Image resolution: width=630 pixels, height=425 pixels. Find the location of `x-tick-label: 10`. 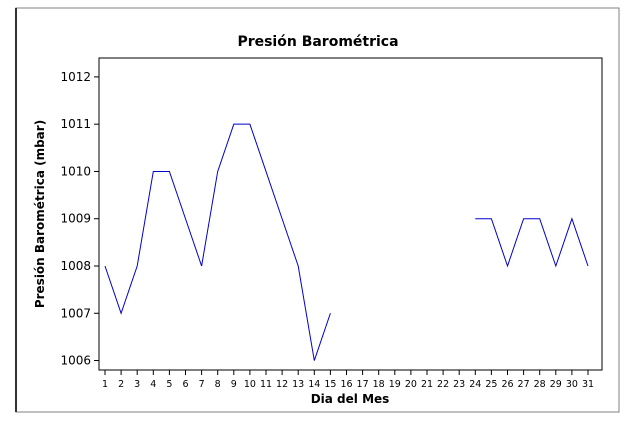

x-tick-label: 10 is located at coordinates (250, 384).